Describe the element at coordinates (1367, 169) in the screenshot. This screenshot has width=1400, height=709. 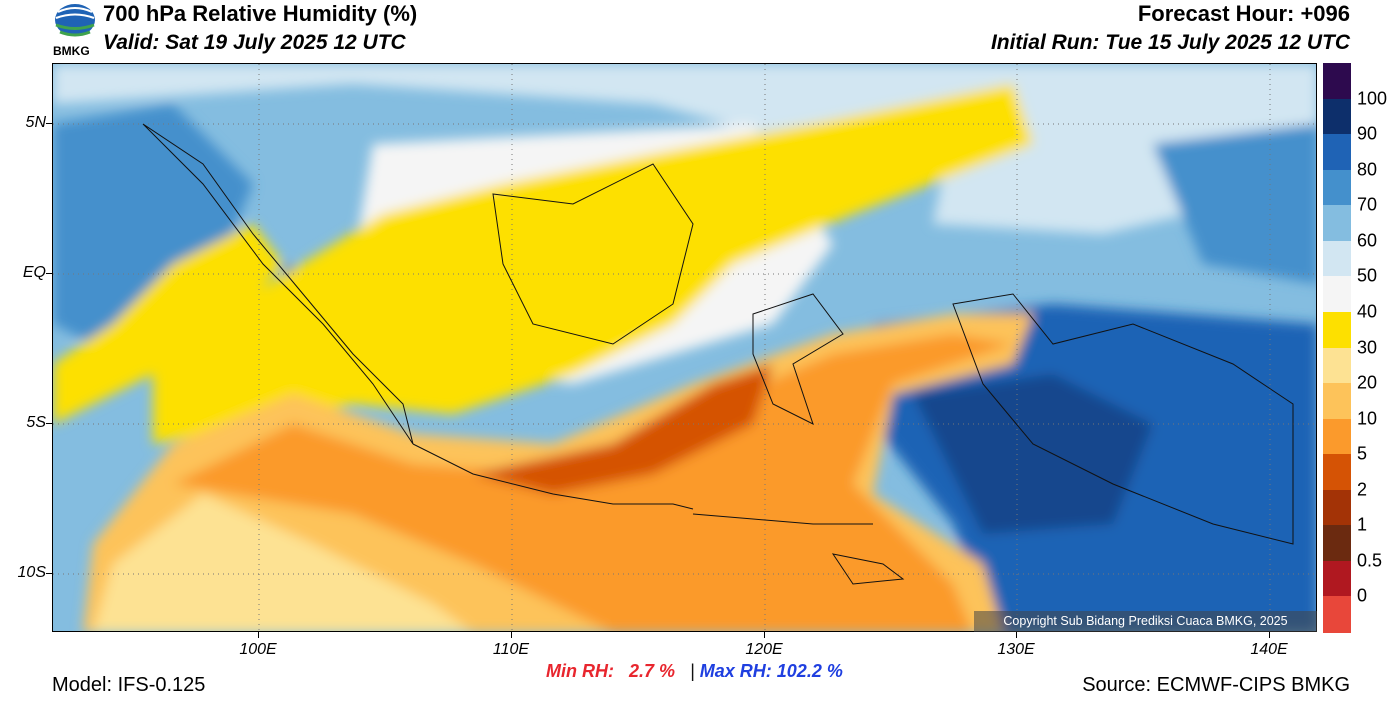
I see `colorbar-label: 80` at that location.